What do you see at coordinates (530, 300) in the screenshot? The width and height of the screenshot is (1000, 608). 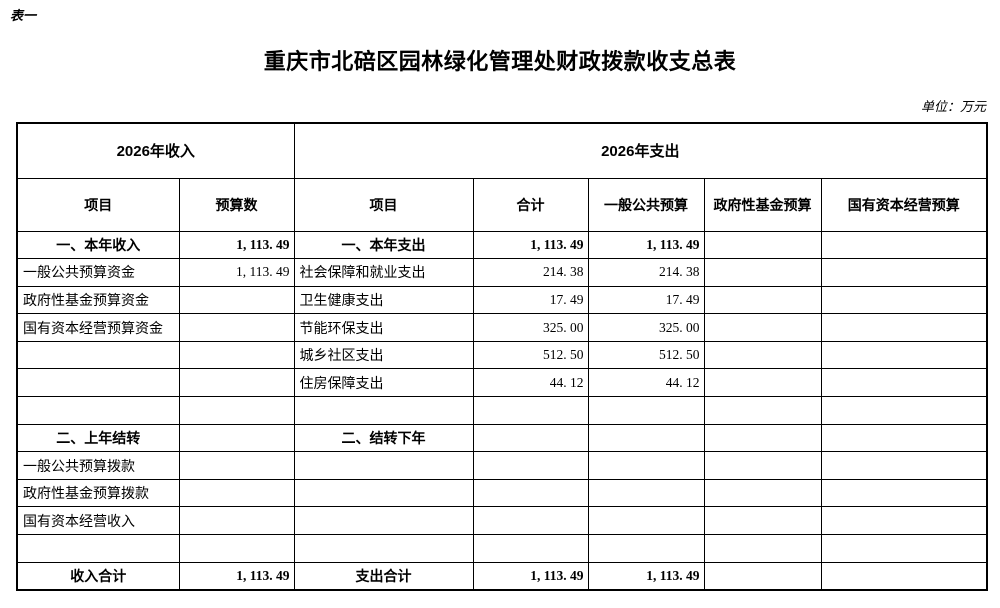 I see `expense-total-cell: 17. 49` at bounding box center [530, 300].